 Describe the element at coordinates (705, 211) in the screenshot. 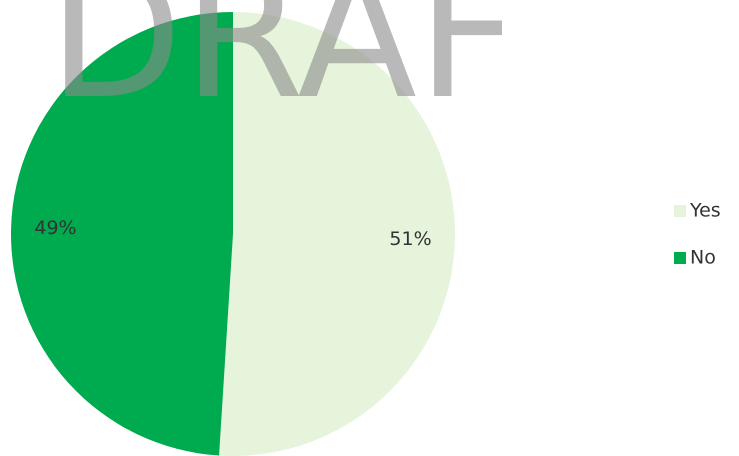

I see `legend-label: Yes` at that location.